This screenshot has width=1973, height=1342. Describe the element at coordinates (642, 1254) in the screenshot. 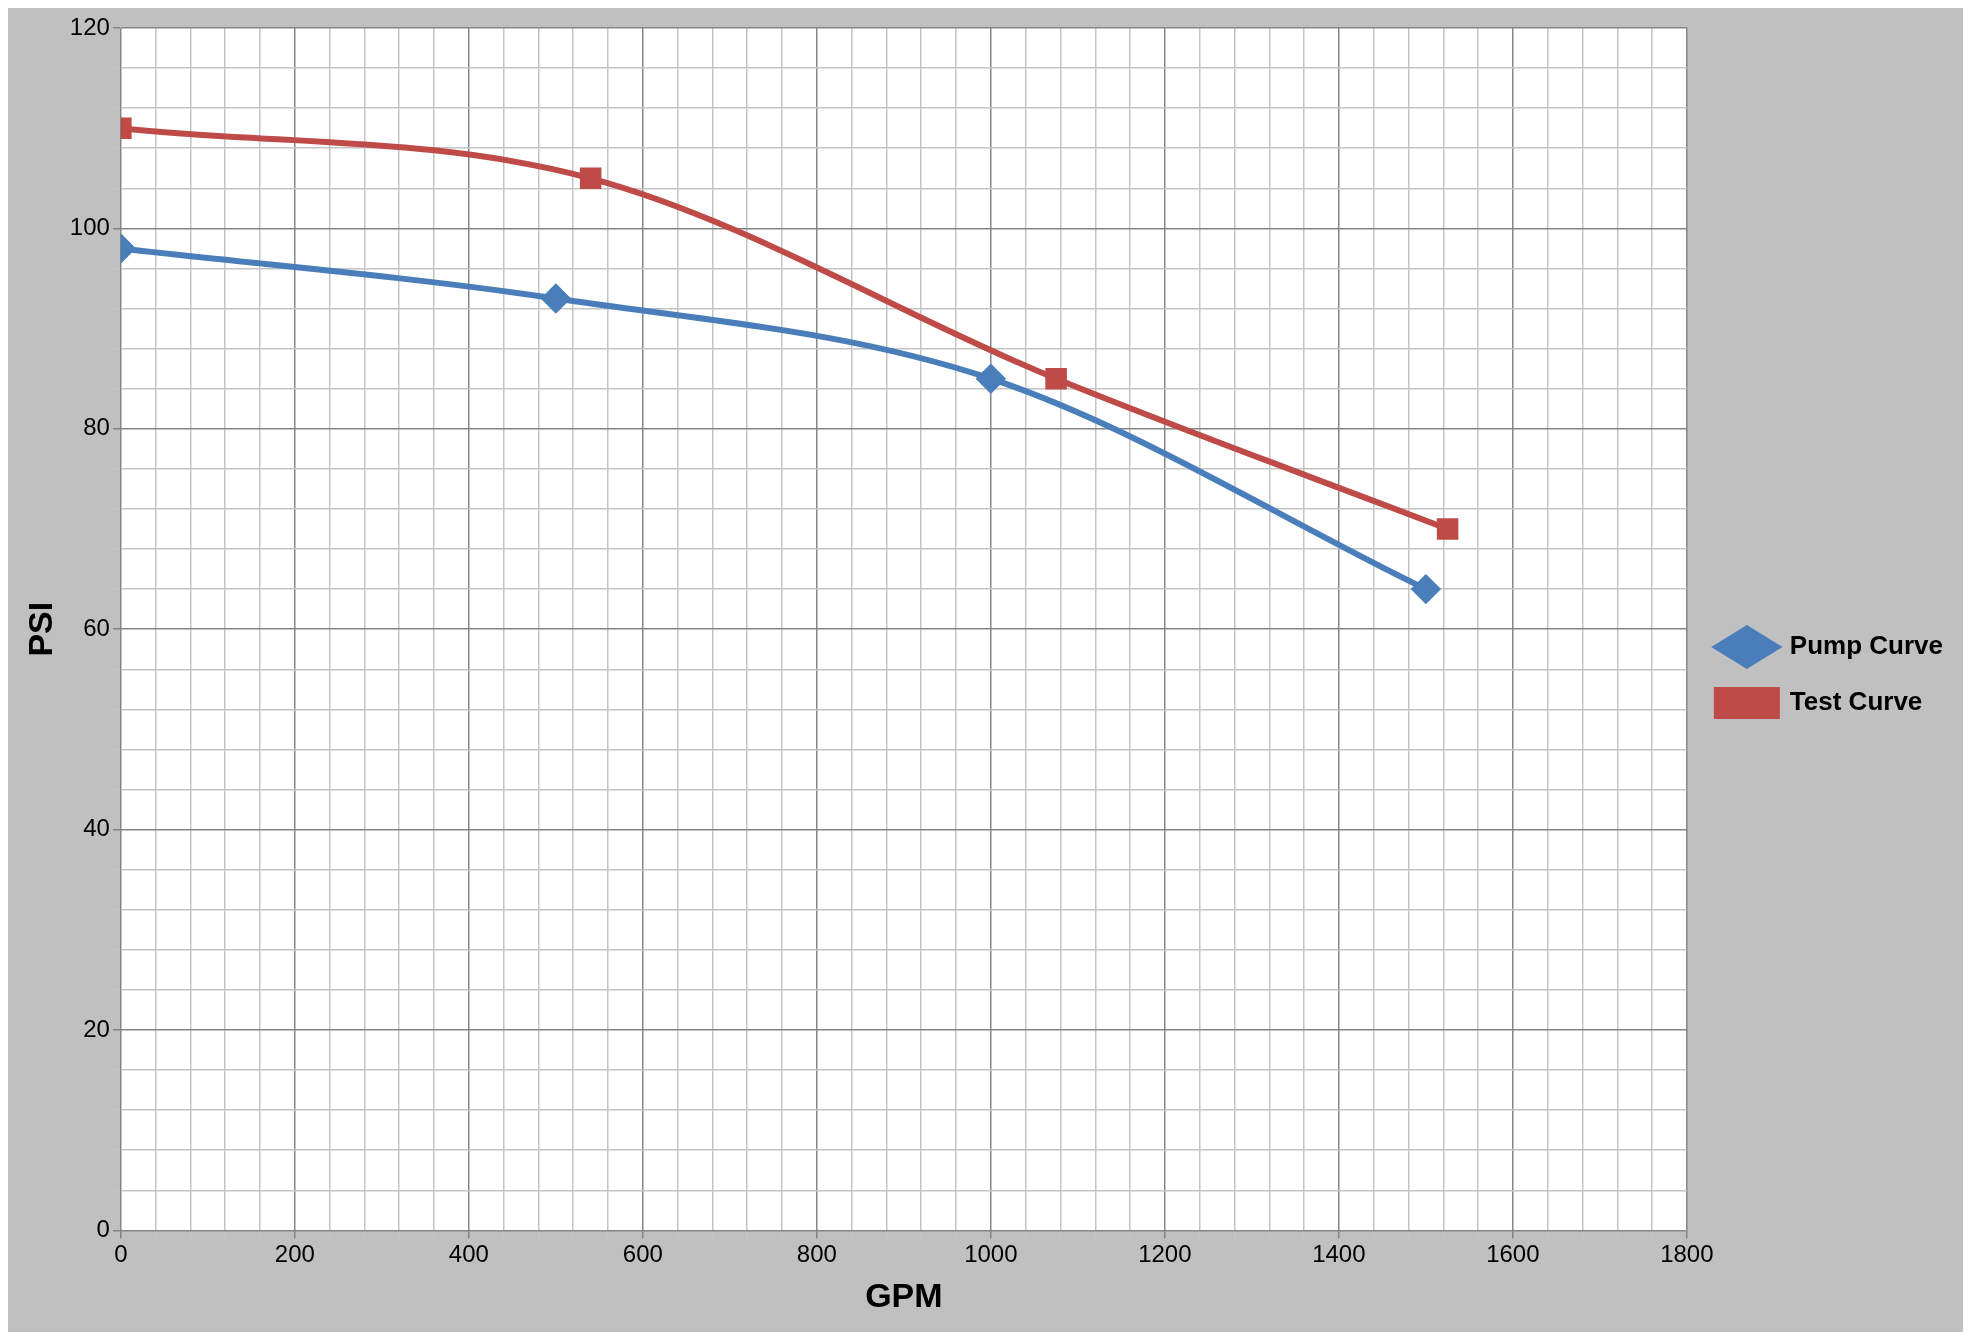

I see `x-tick-label: 600` at that location.